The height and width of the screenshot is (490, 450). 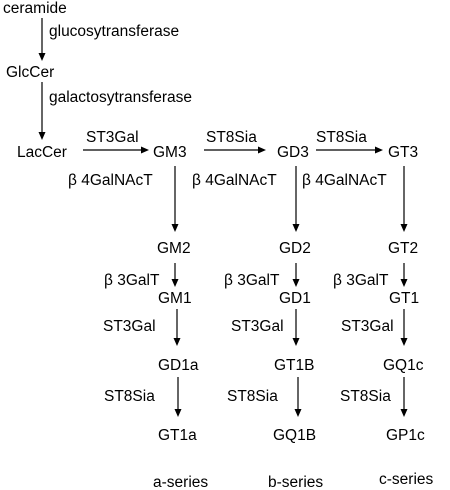 I want to click on arrowhead-gd1, so click(x=296, y=283).